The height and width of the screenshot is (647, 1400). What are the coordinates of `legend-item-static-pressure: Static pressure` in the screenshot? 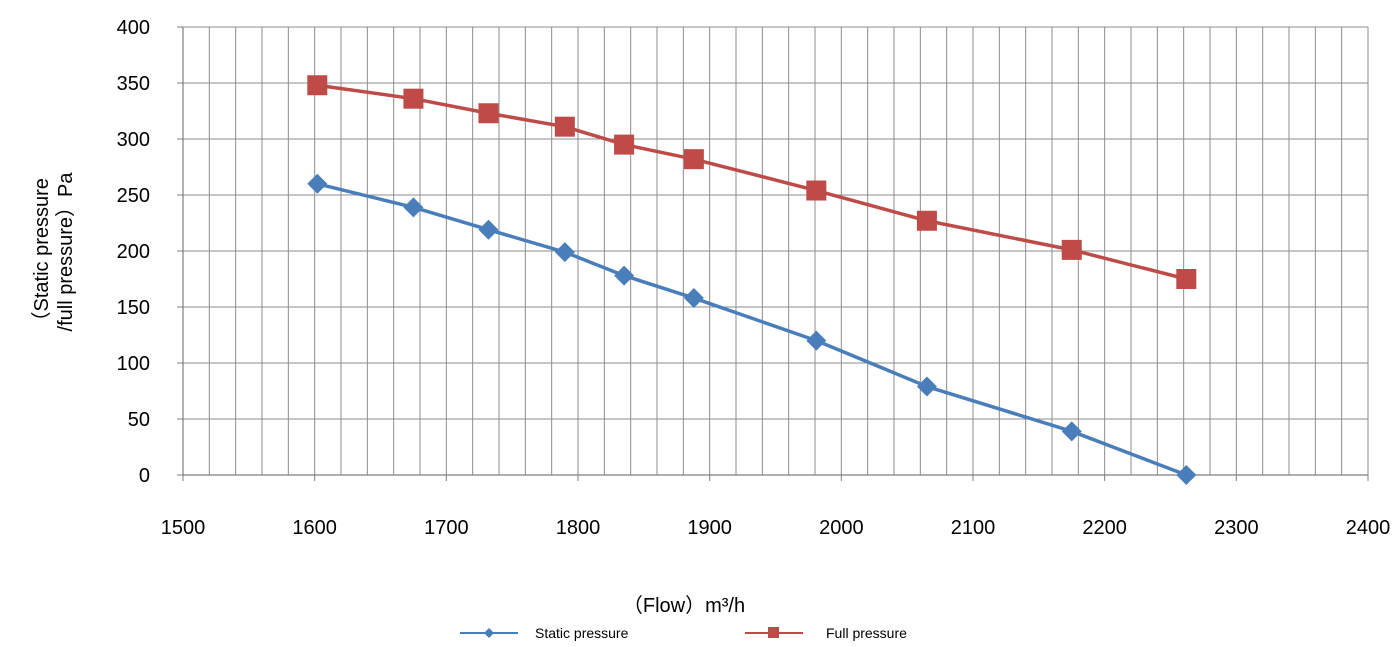 It's located at (544, 633).